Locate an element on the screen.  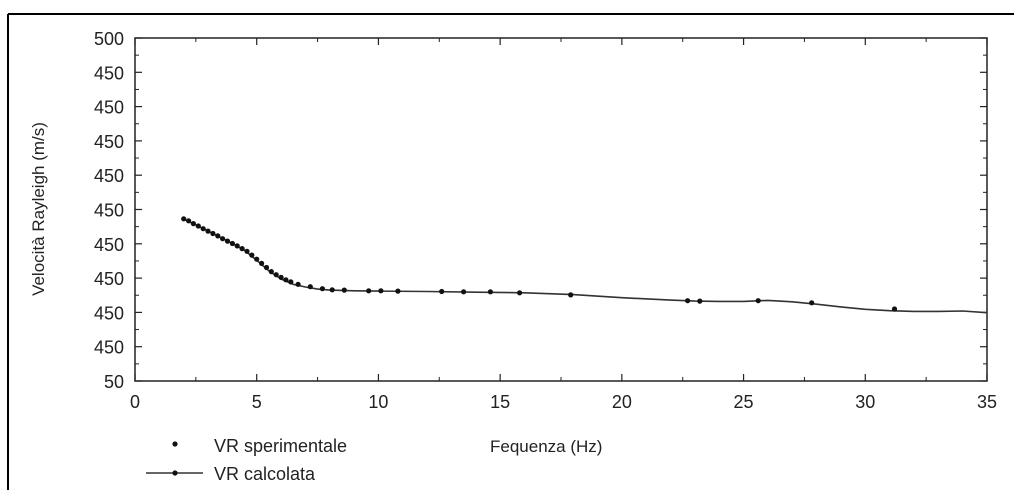
x-tick-label: 35 is located at coordinates (987, 402).